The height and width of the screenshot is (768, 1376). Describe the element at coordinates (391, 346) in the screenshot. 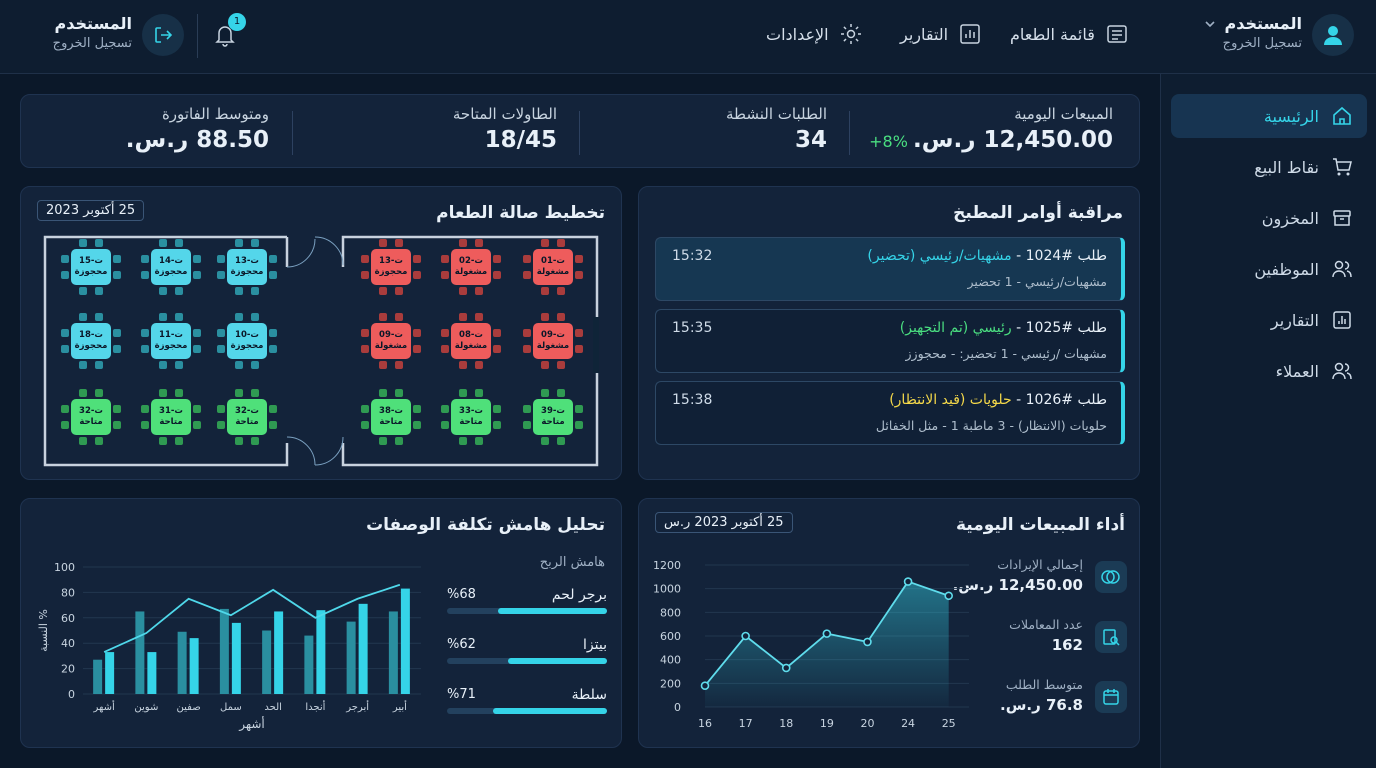

I see `table-status: مشغولة` at that location.